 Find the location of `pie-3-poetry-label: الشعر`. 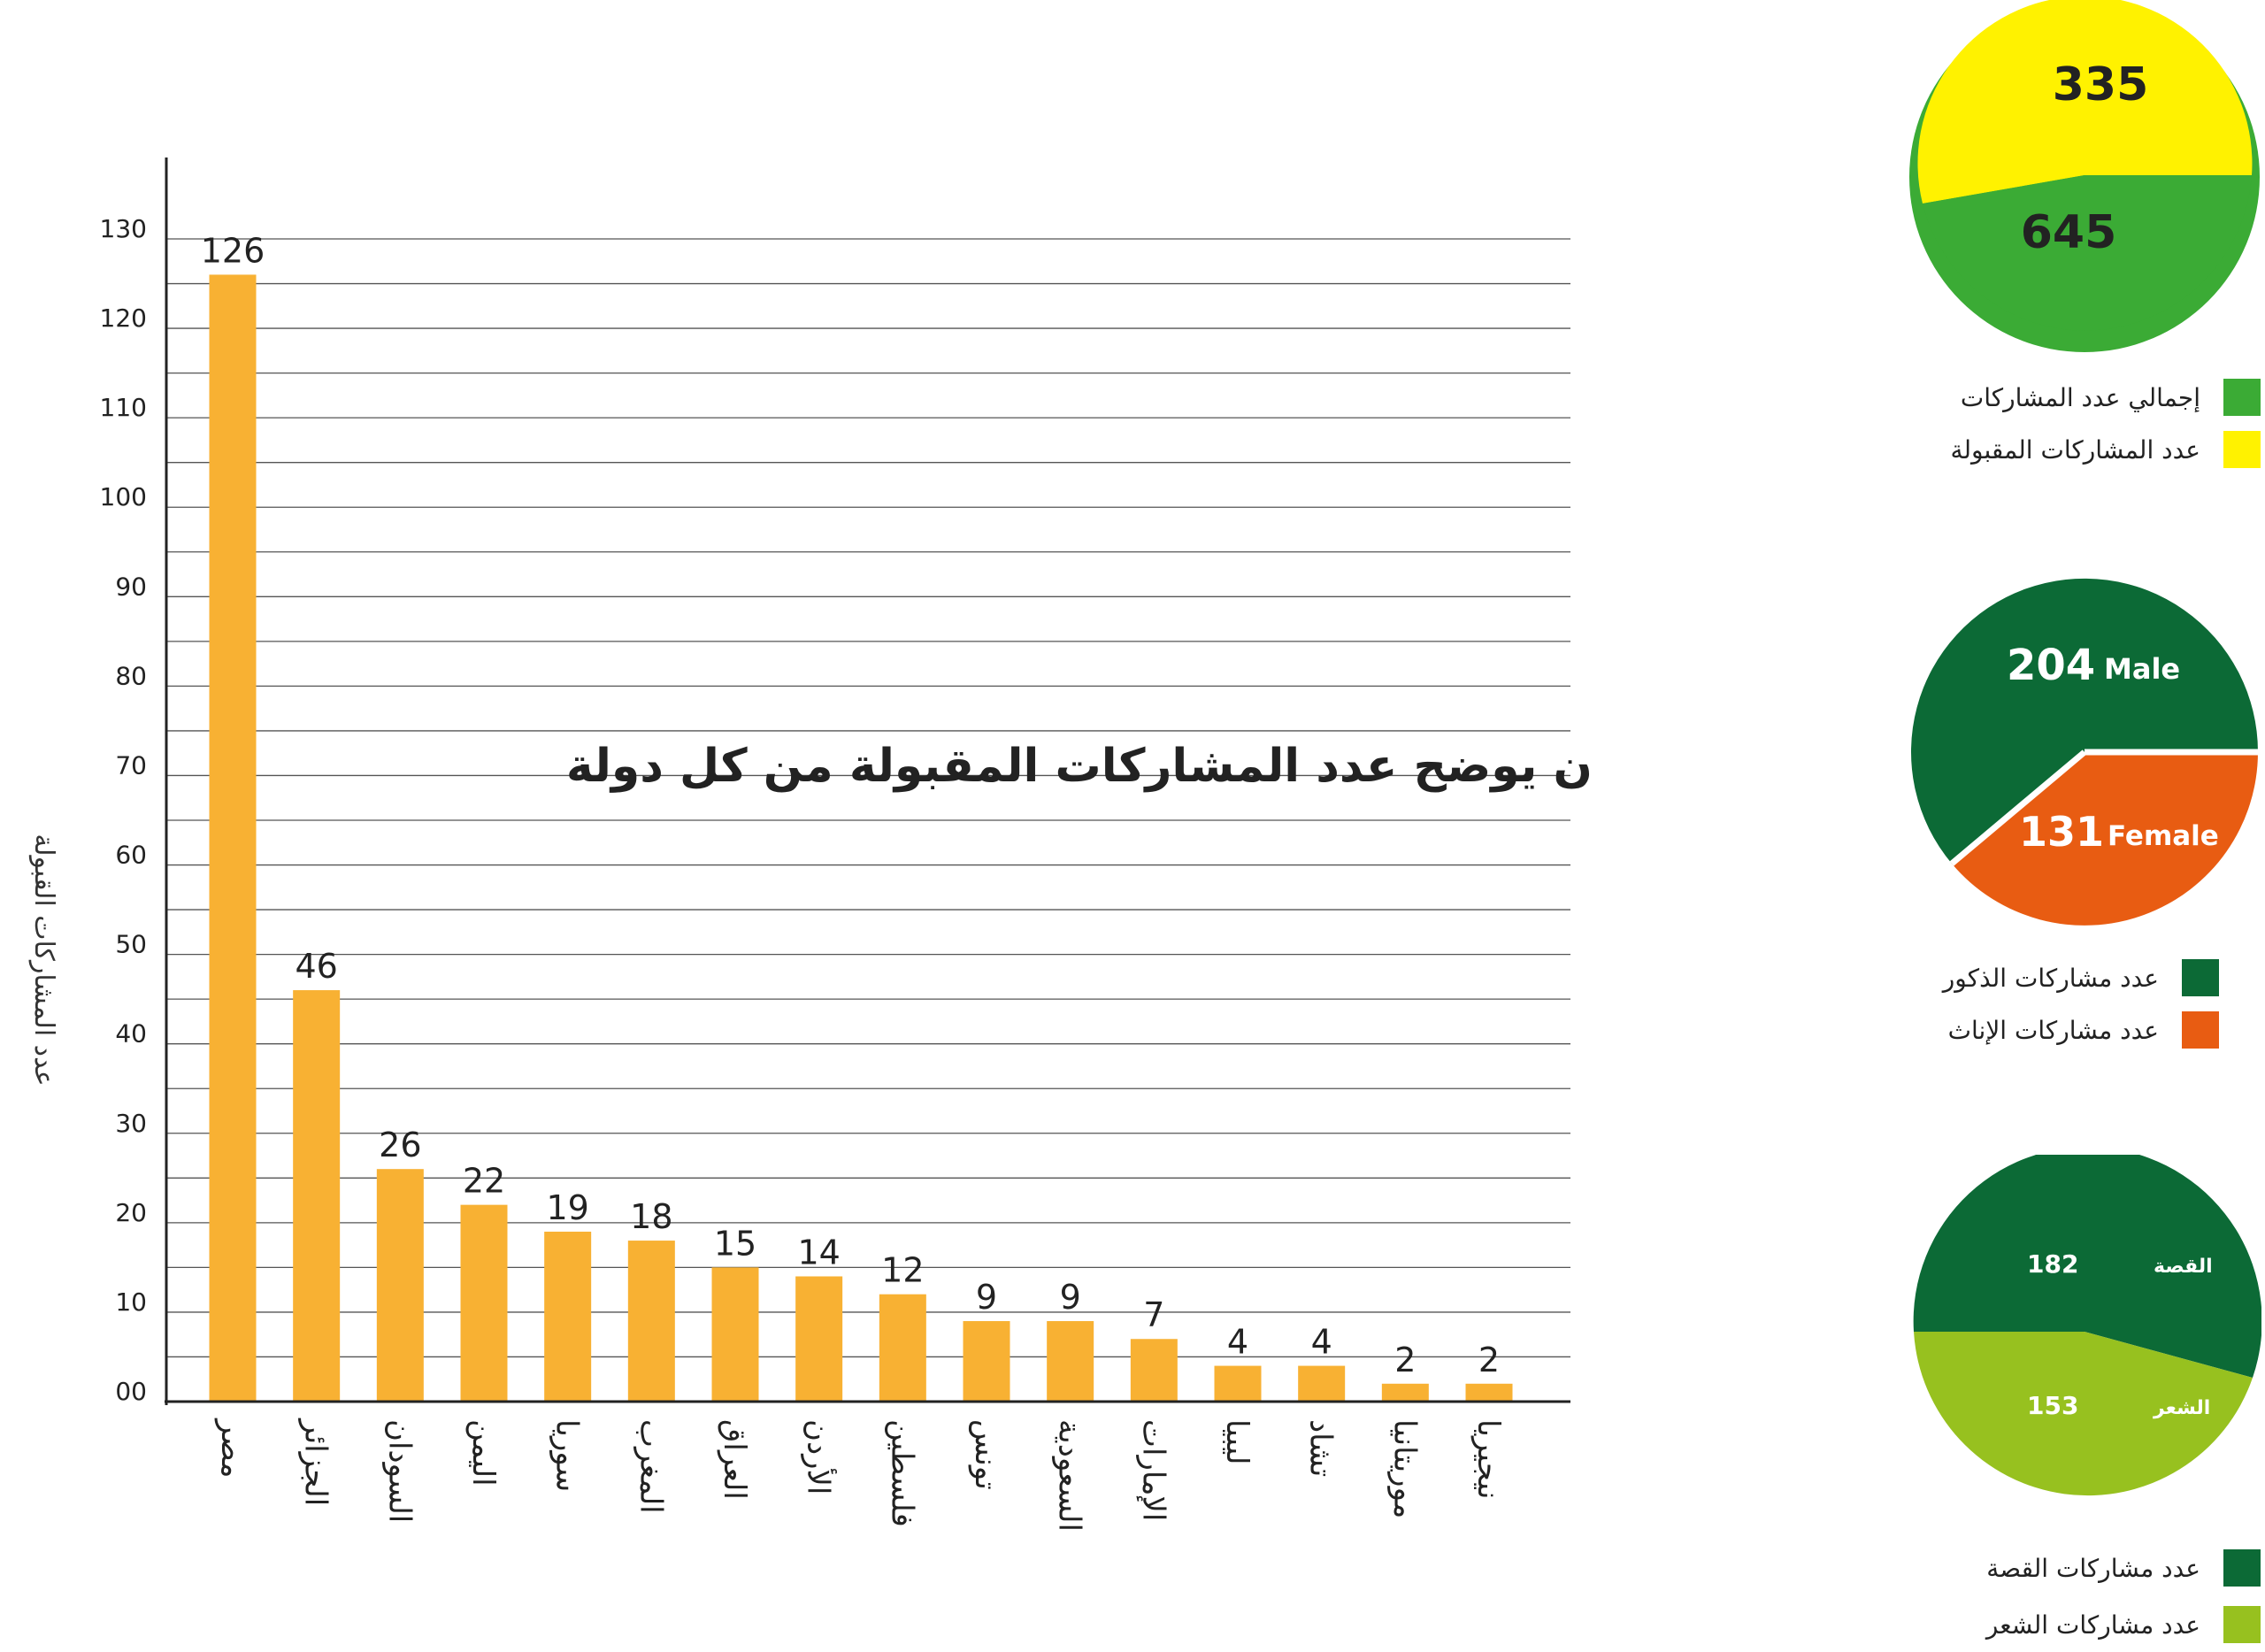

pie-3-poetry-label: الشعر is located at coordinates (2181, 1408).